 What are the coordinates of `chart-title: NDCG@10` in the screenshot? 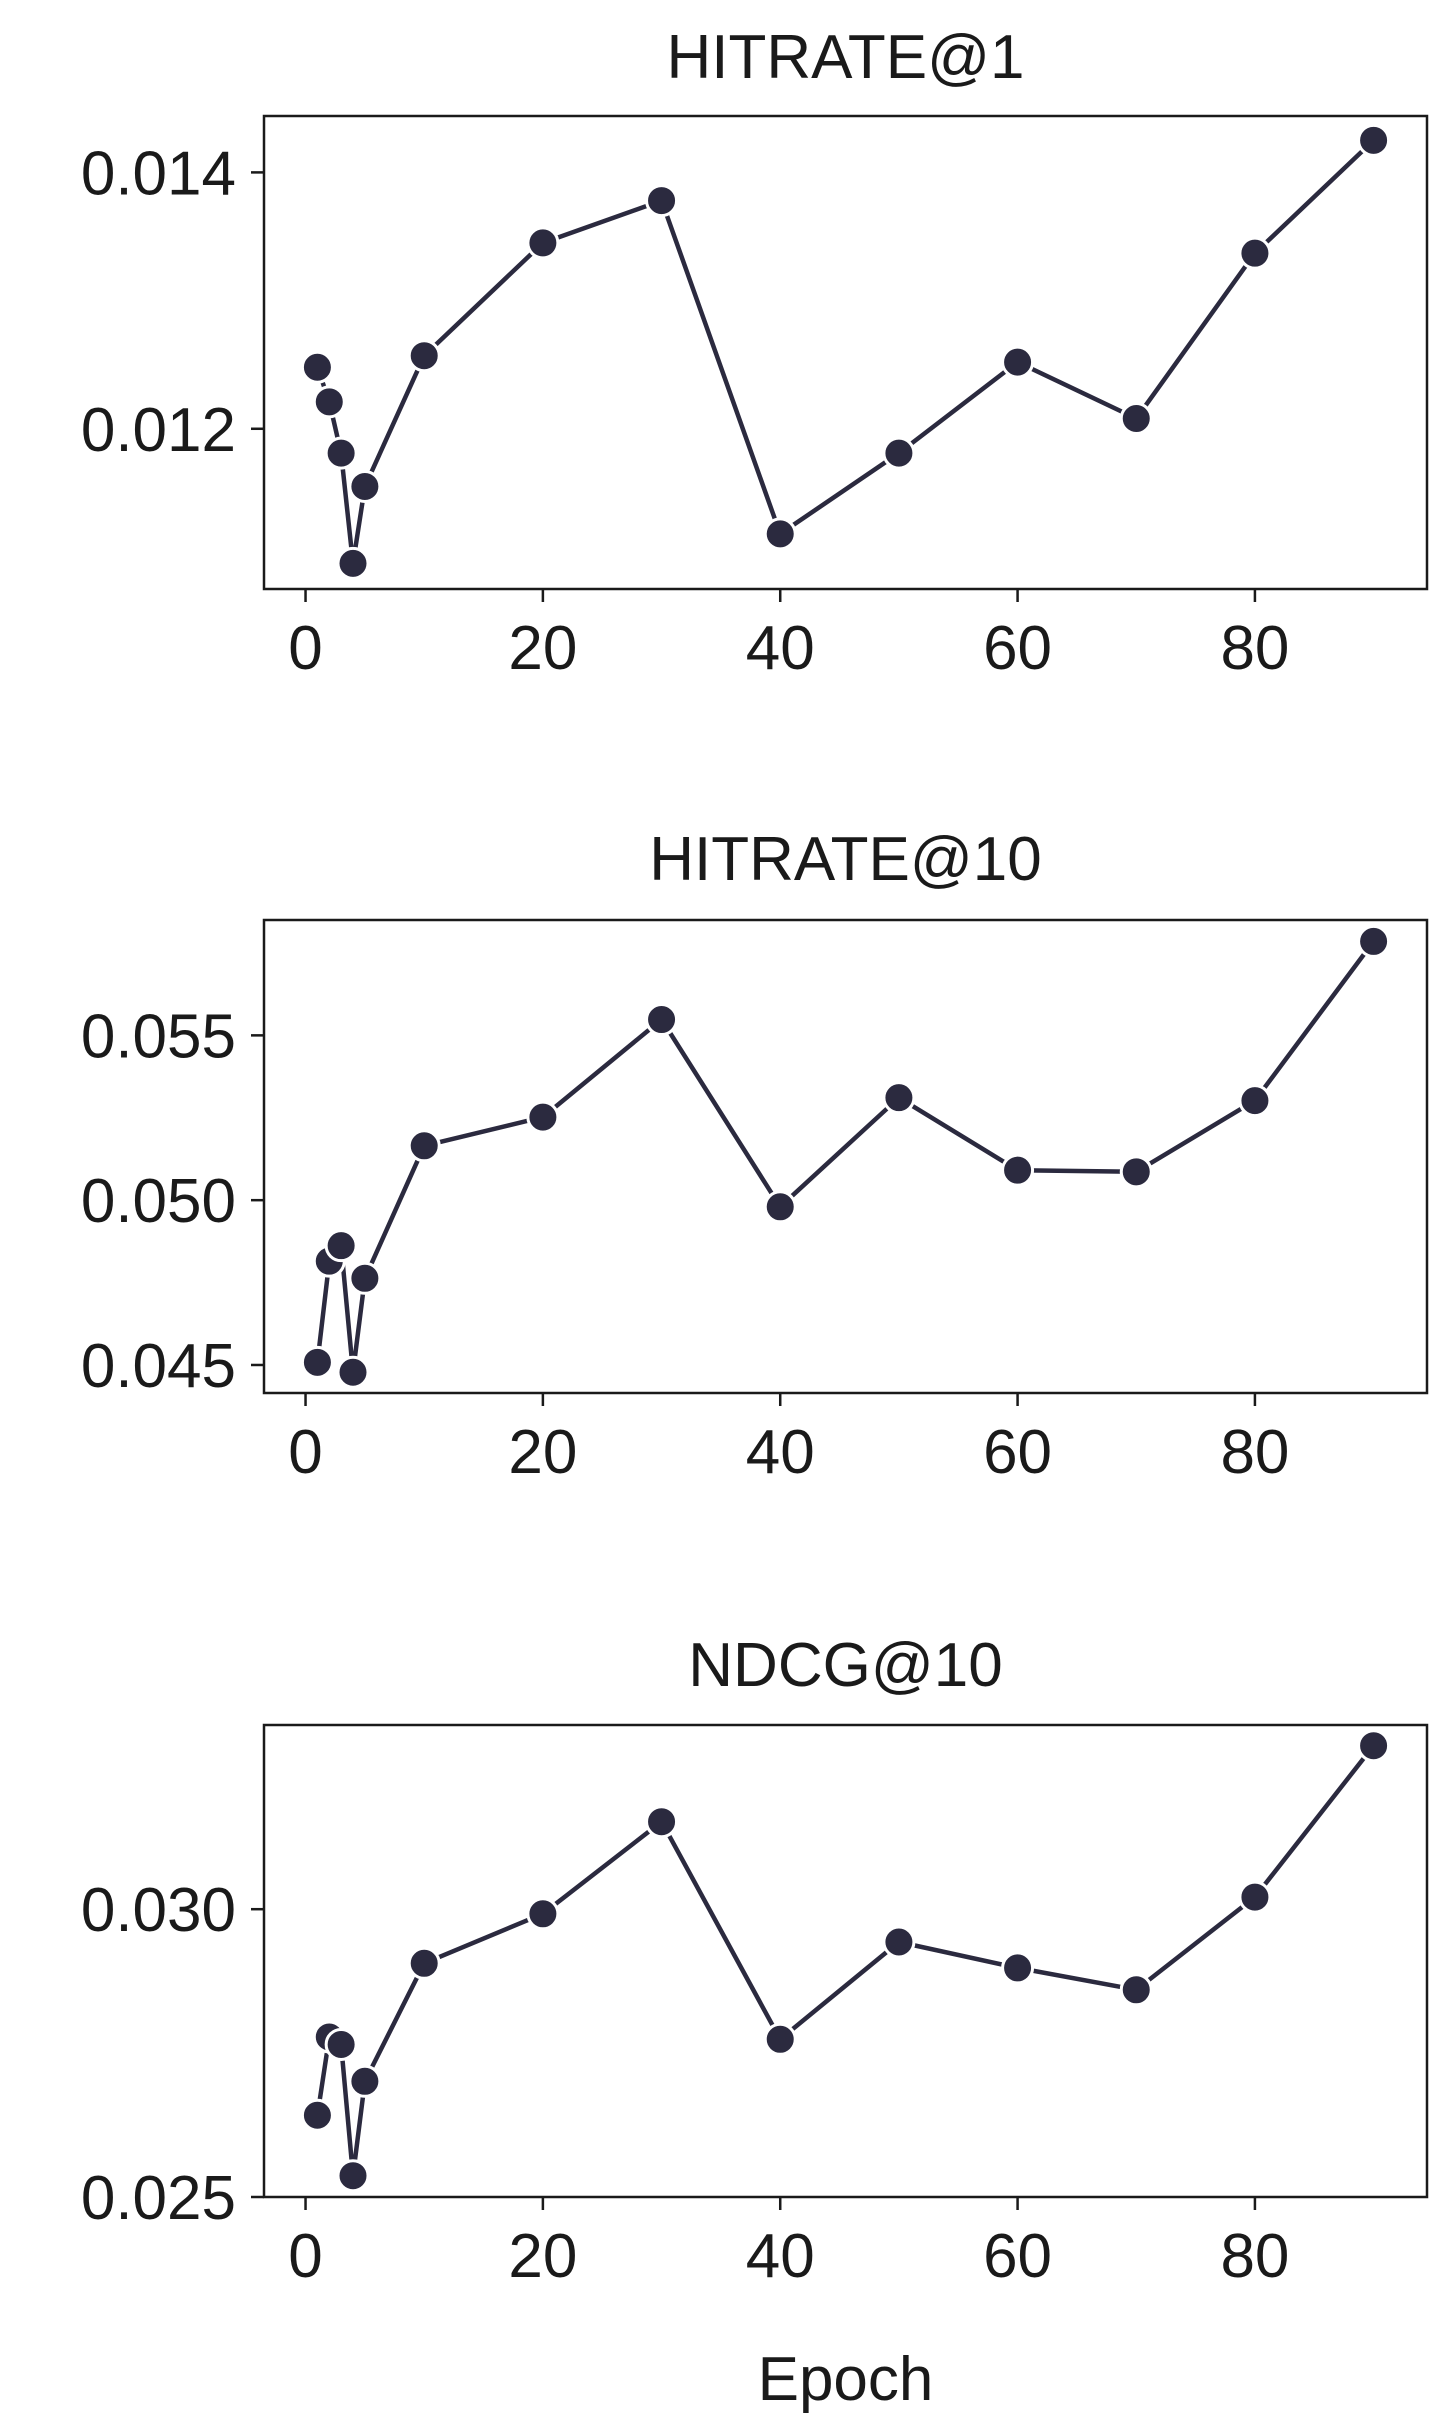 It's located at (845, 1665).